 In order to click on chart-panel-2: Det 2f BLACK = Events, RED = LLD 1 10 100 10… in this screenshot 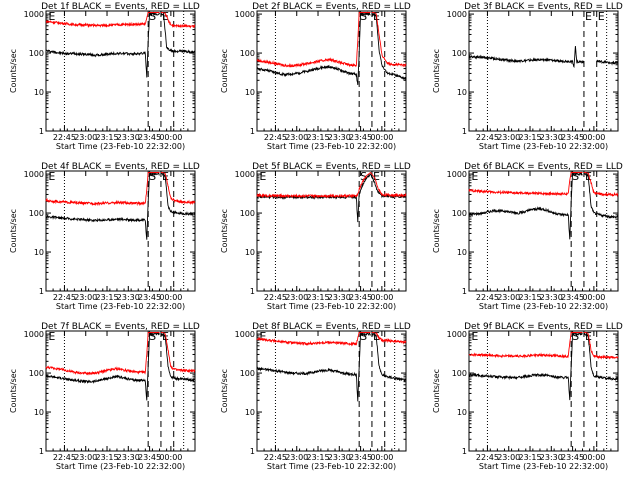, I will do `click(315, 76)`.